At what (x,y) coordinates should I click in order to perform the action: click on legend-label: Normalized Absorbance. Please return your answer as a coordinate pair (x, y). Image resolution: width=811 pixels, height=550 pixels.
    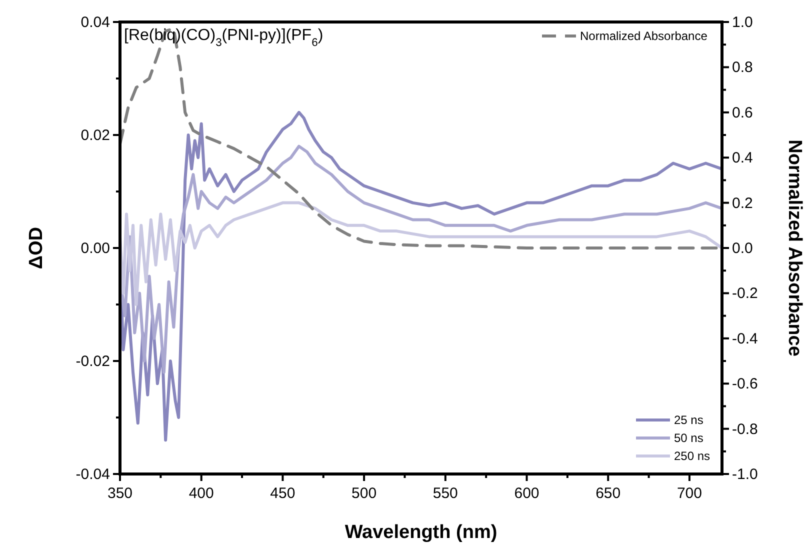
    Looking at the image, I should click on (644, 36).